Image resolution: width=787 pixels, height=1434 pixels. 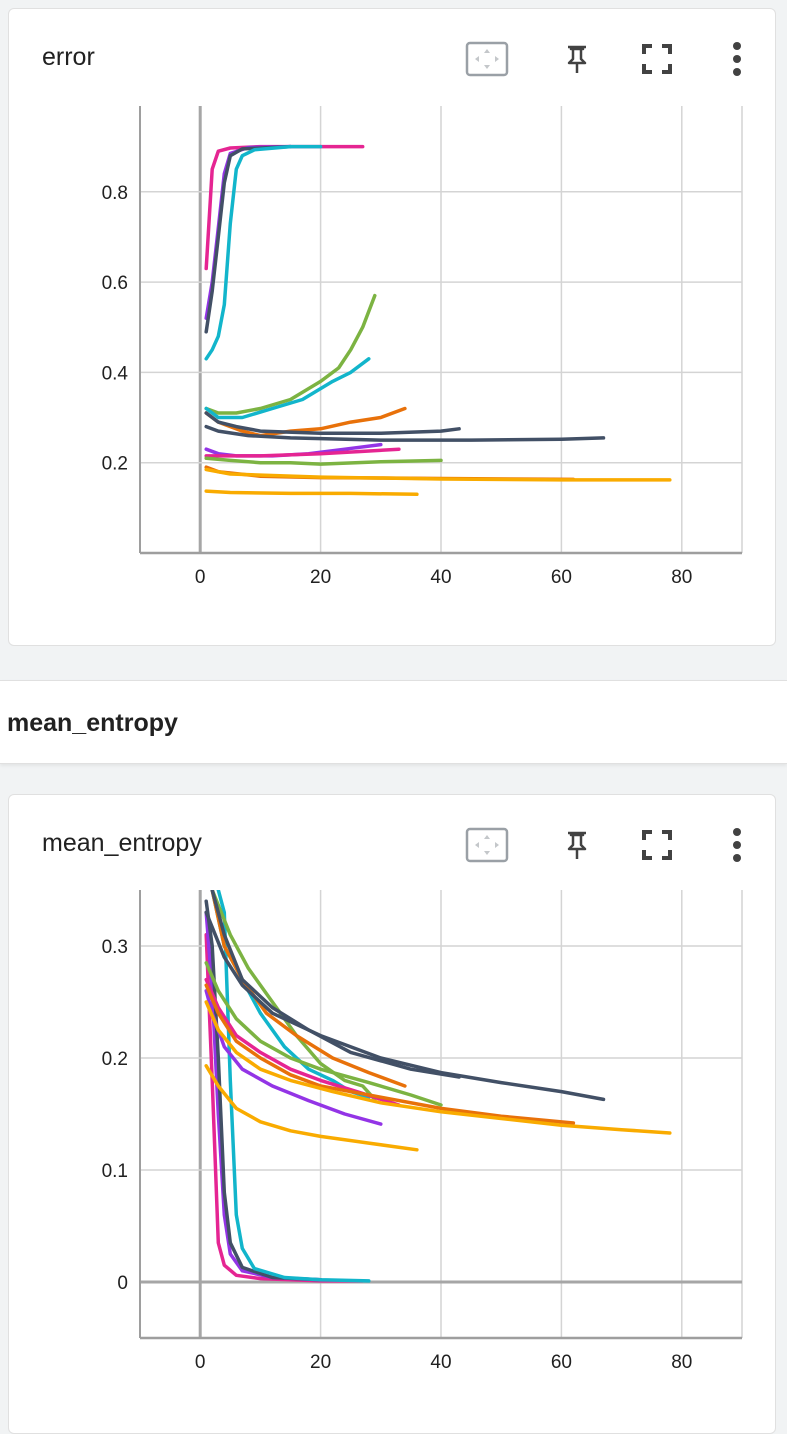 What do you see at coordinates (115, 1171) in the screenshot?
I see `y-tick-label: 0.1` at bounding box center [115, 1171].